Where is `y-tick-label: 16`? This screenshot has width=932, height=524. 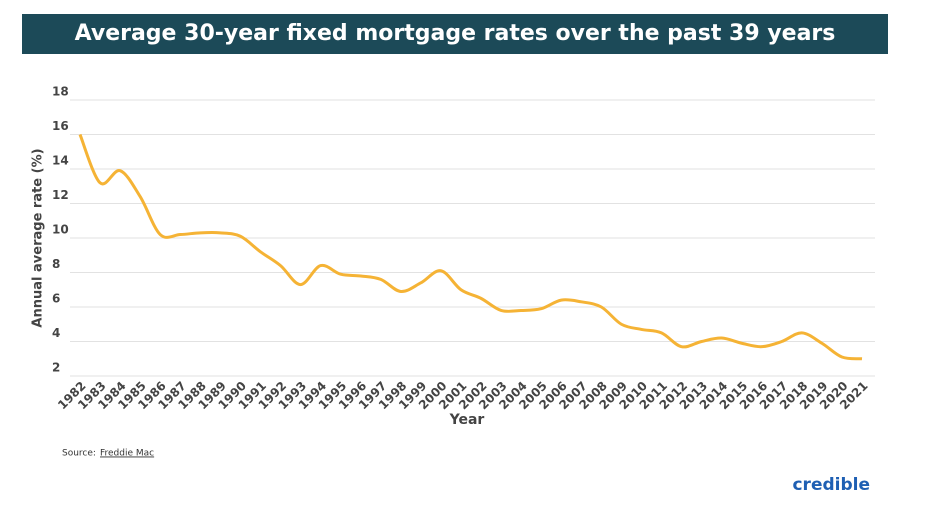 y-tick-label: 16 is located at coordinates (60, 126).